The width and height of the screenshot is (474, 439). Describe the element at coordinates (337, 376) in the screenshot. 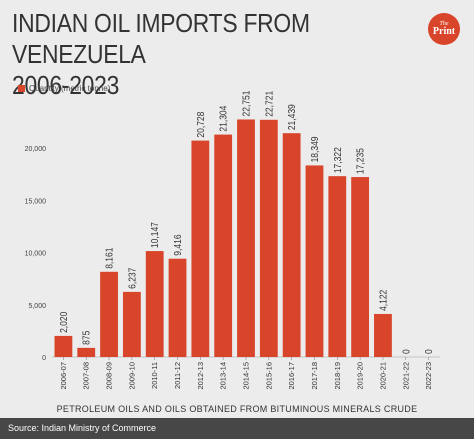

I see `x-tick-label: 2018-19` at that location.